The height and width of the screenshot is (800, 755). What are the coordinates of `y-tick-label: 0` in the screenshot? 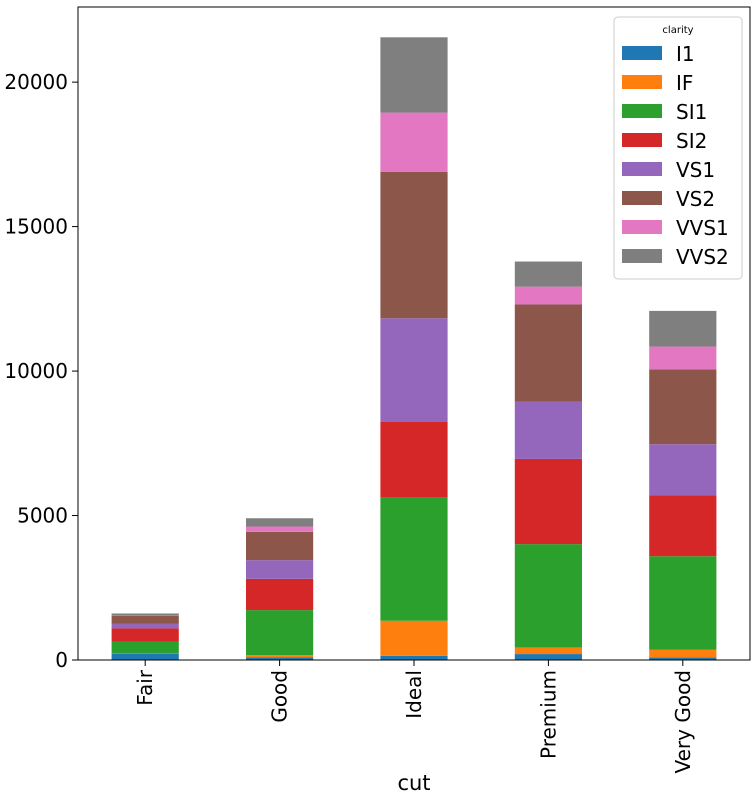 It's located at (61, 660).